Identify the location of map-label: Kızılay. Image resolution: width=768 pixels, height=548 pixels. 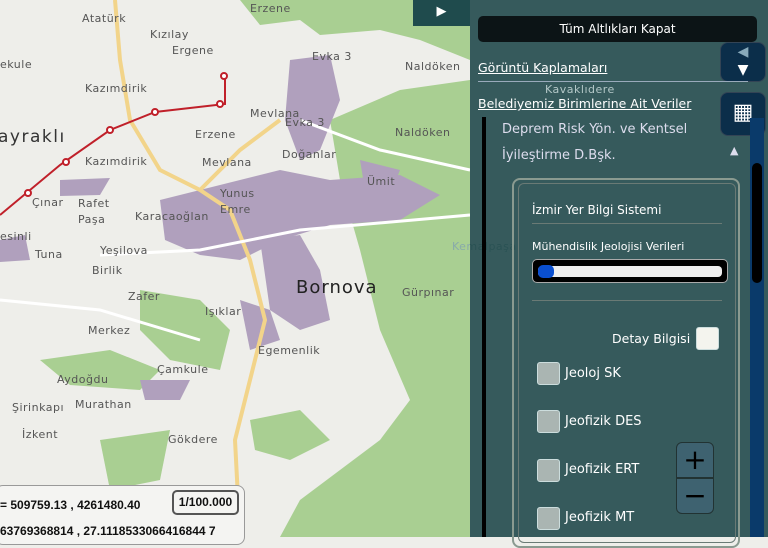
(169, 34).